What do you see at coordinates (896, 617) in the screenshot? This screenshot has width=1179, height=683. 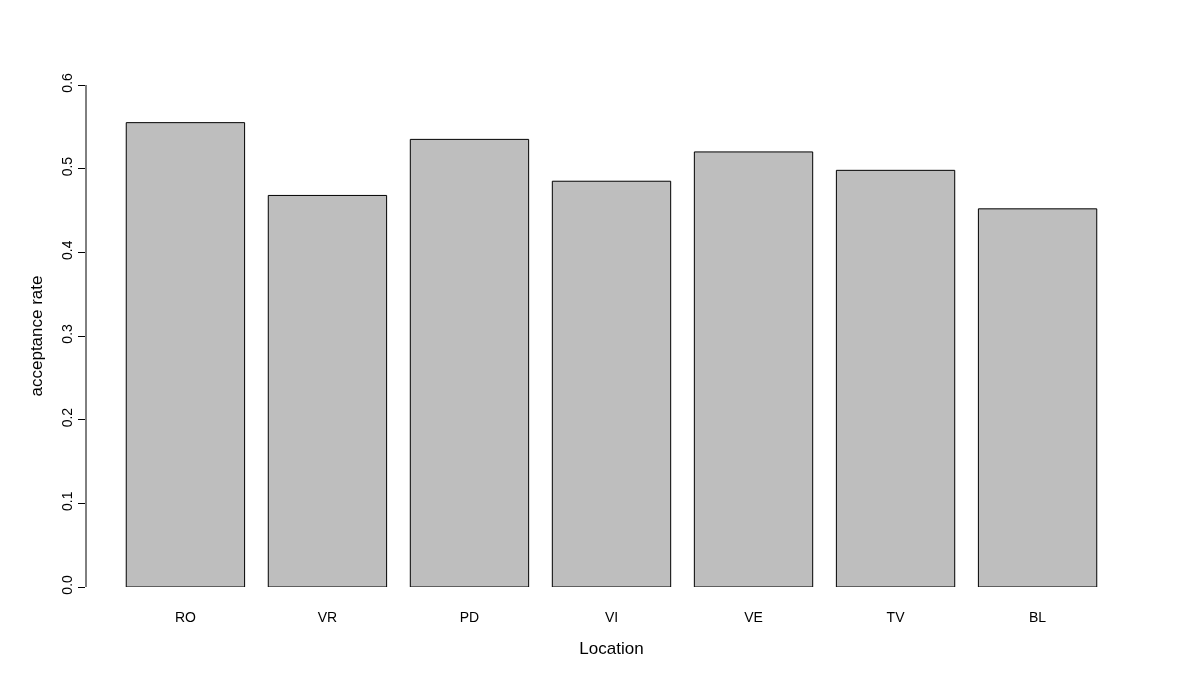 I see `x-tick-label: TV` at bounding box center [896, 617].